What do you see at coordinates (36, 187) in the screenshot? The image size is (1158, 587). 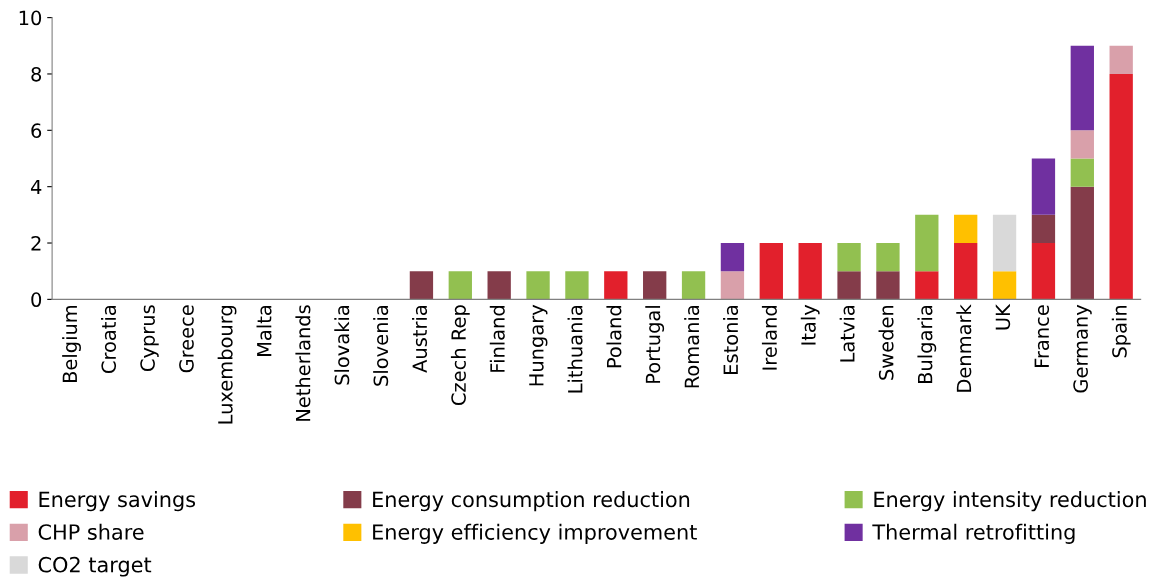 I see `y-tick-label: 4` at bounding box center [36, 187].